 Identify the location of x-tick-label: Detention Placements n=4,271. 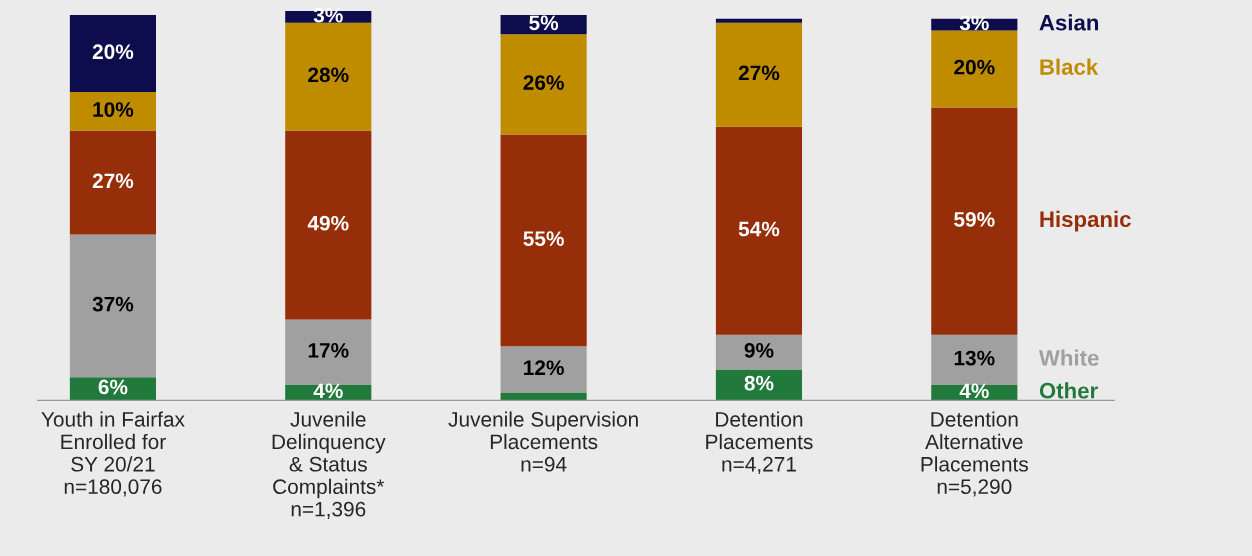
(759, 443).